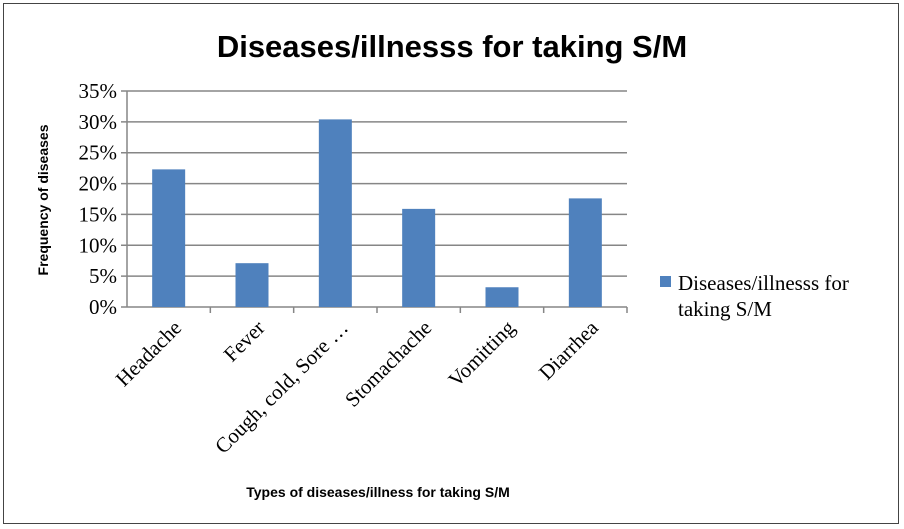  Describe the element at coordinates (149, 354) in the screenshot. I see `x-tick-label: Headache` at that location.